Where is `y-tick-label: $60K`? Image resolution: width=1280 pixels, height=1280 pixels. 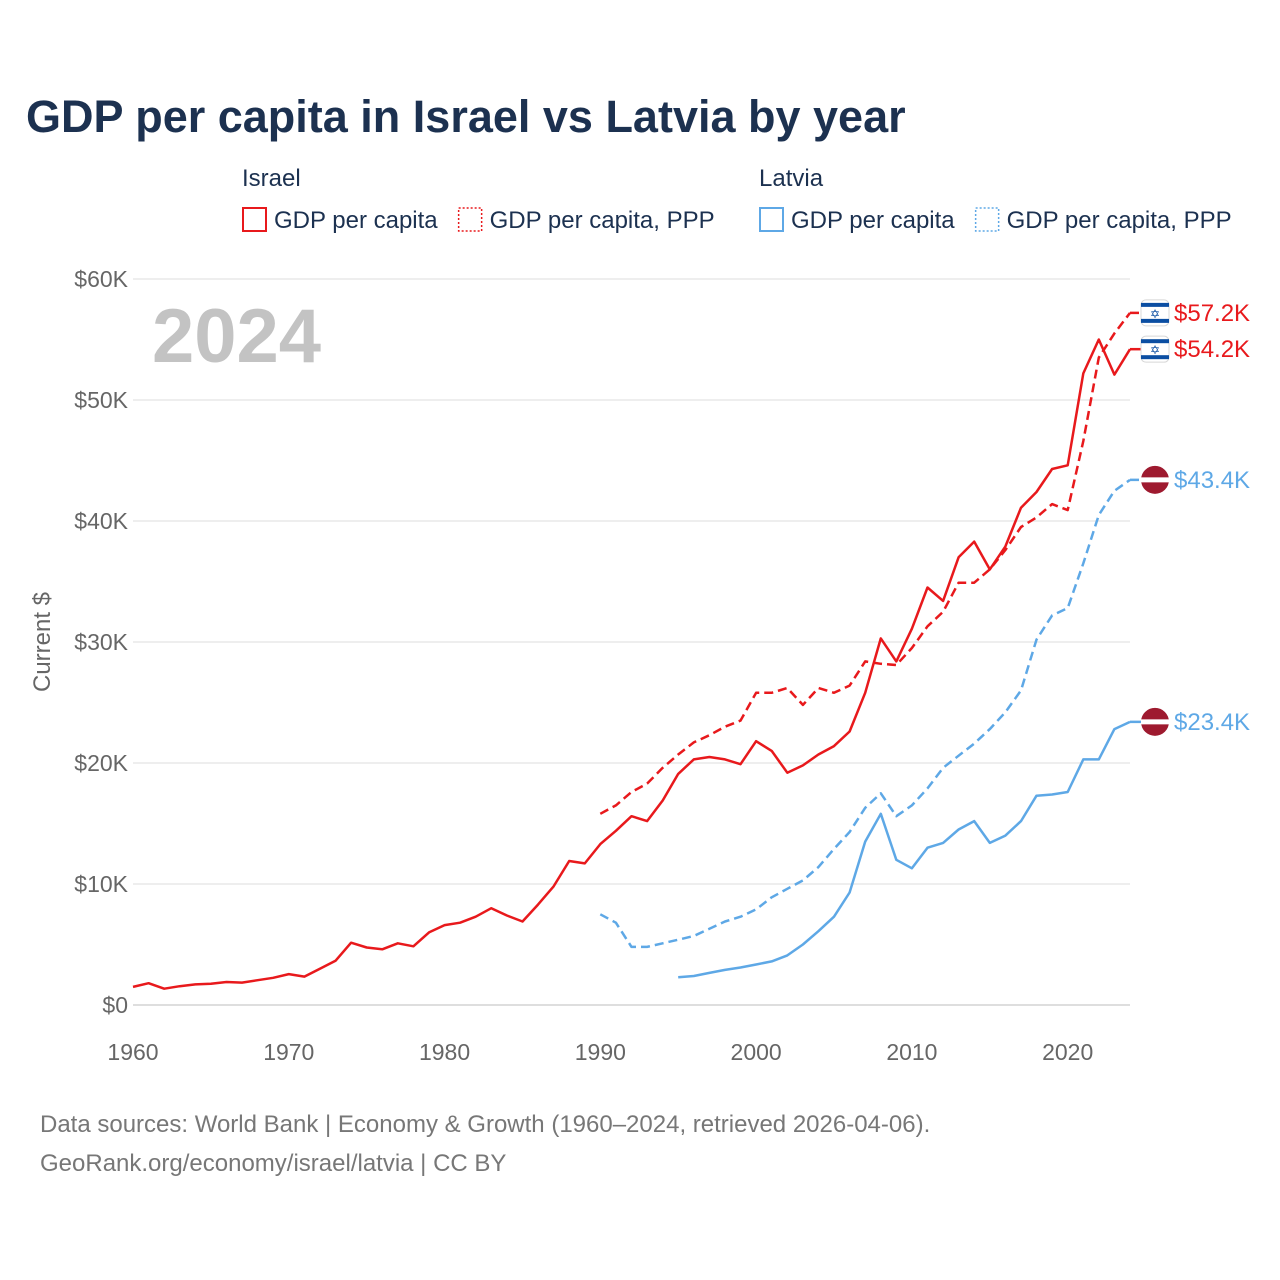 y-tick-label: $60K is located at coordinates (101, 279).